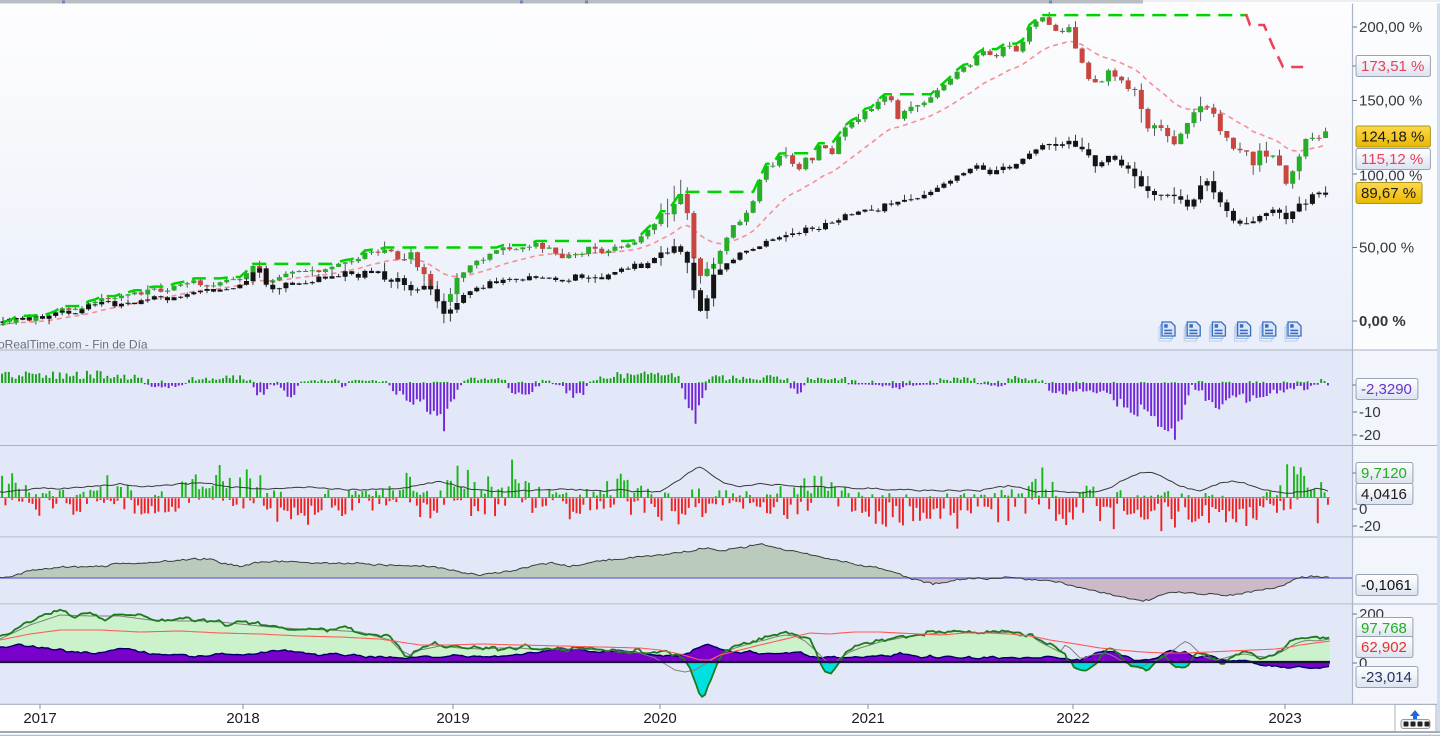 Image resolution: width=1440 pixels, height=736 pixels. What do you see at coordinates (74, 345) in the screenshot?
I see `svg-text: oRealTime.com - Fin de Día` at bounding box center [74, 345].